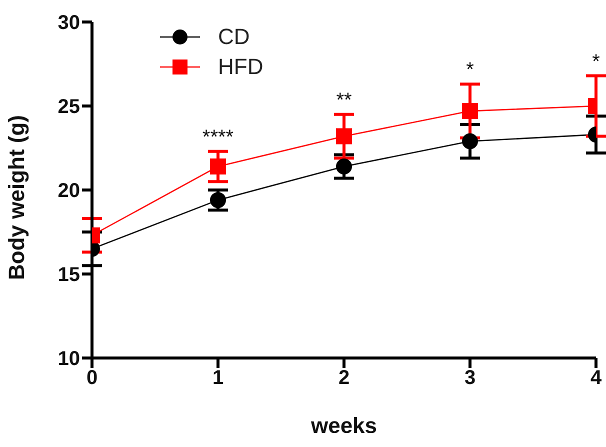 This screenshot has height=447, width=606. What do you see at coordinates (16, 197) in the screenshot?
I see `y-axis-title: Body weight (g)` at bounding box center [16, 197].